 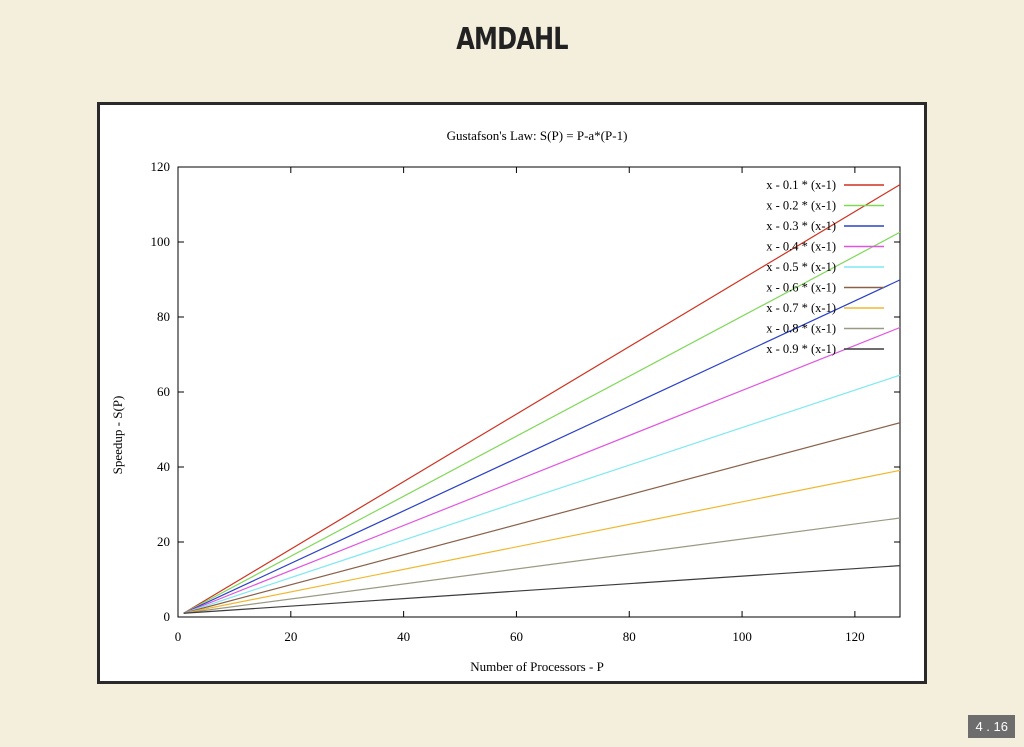 I want to click on x-tick-label: 40, so click(x=403, y=636).